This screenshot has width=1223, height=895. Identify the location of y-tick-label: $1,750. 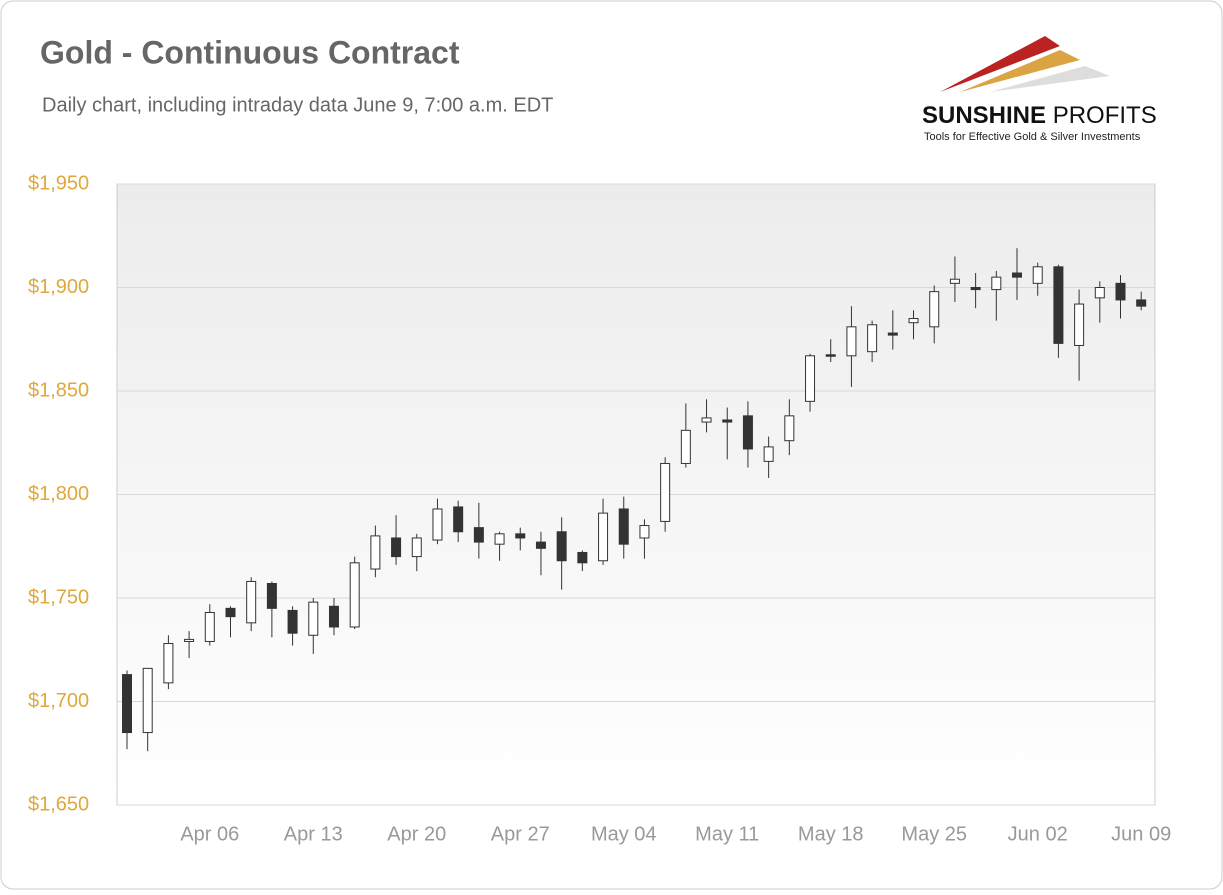
(58, 597).